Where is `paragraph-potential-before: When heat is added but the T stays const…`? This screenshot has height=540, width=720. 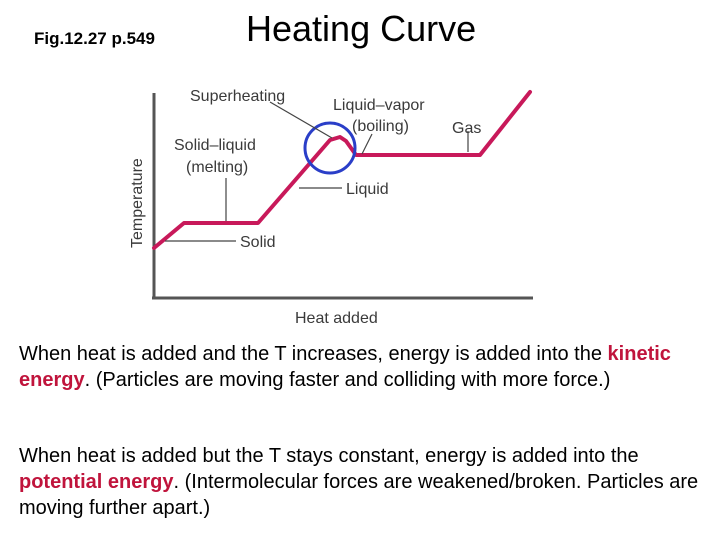 paragraph-potential-before: When heat is added but the T stays const… is located at coordinates (329, 456).